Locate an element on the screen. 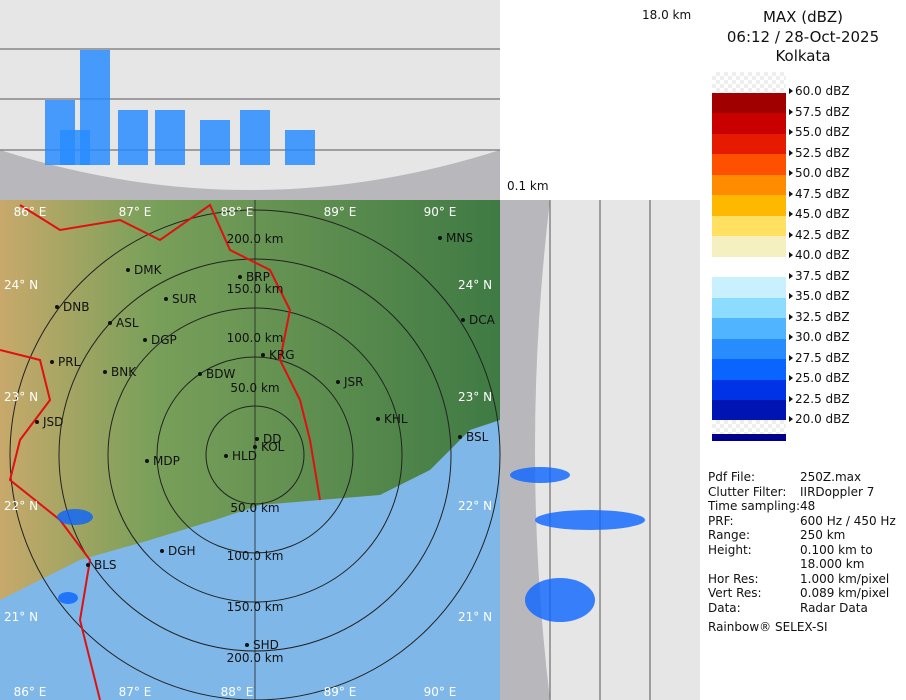 Image resolution: width=906 pixels, height=700 pixels. city-label: HLD is located at coordinates (244, 456).